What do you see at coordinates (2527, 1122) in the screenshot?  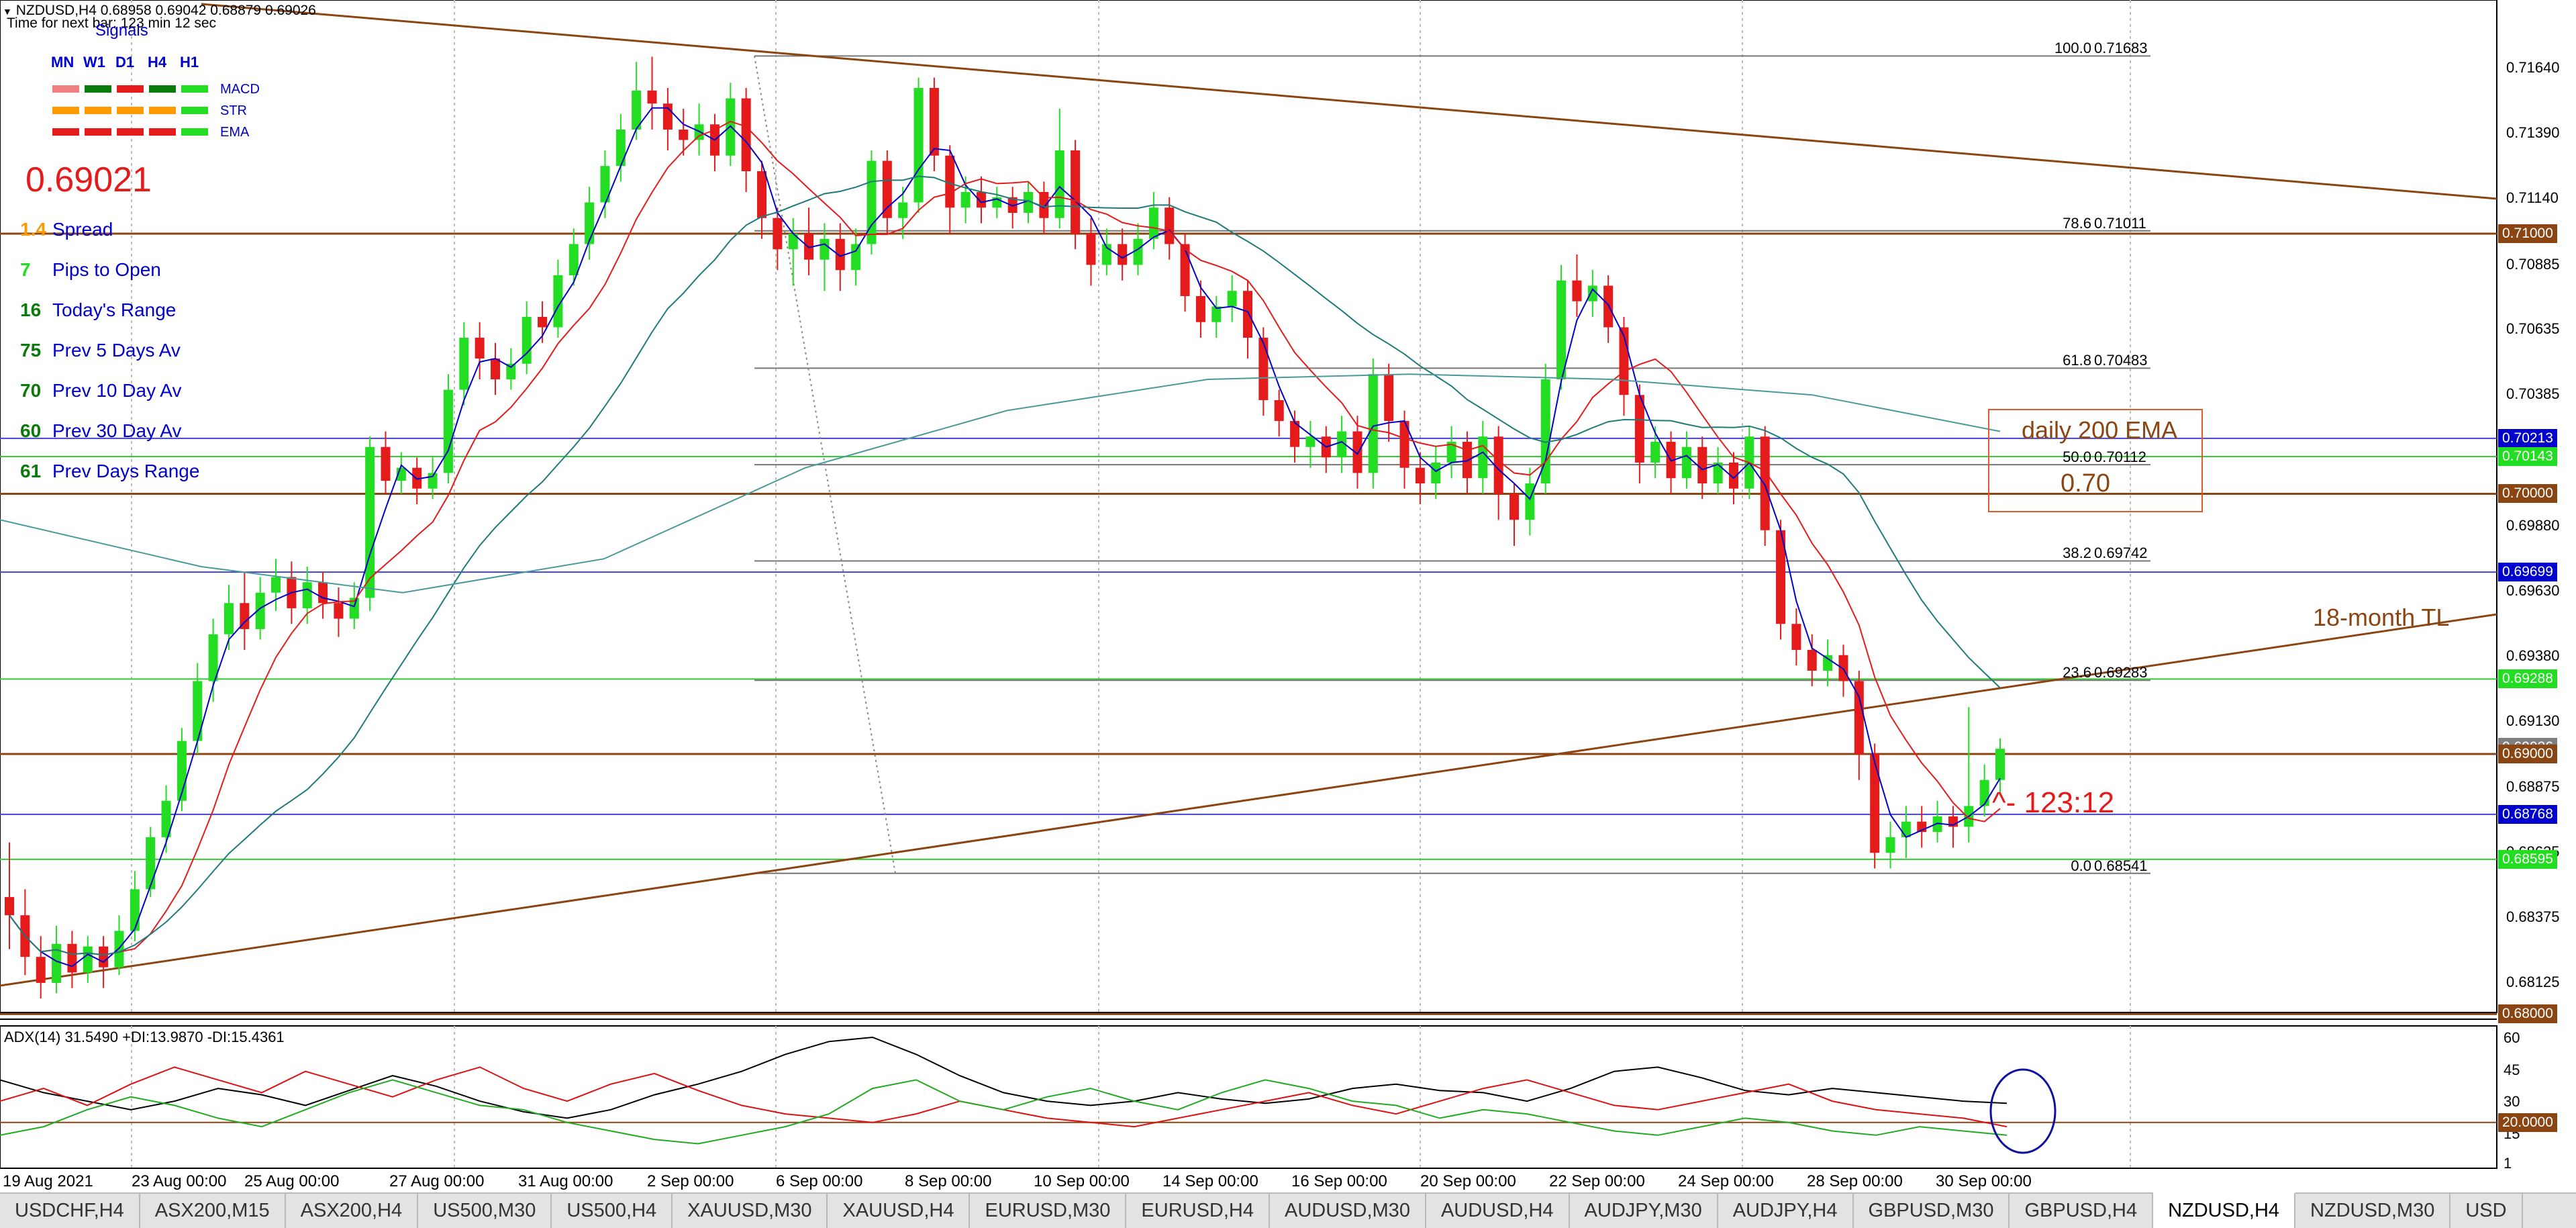 I see `adx-level-tag: 20.0000` at bounding box center [2527, 1122].